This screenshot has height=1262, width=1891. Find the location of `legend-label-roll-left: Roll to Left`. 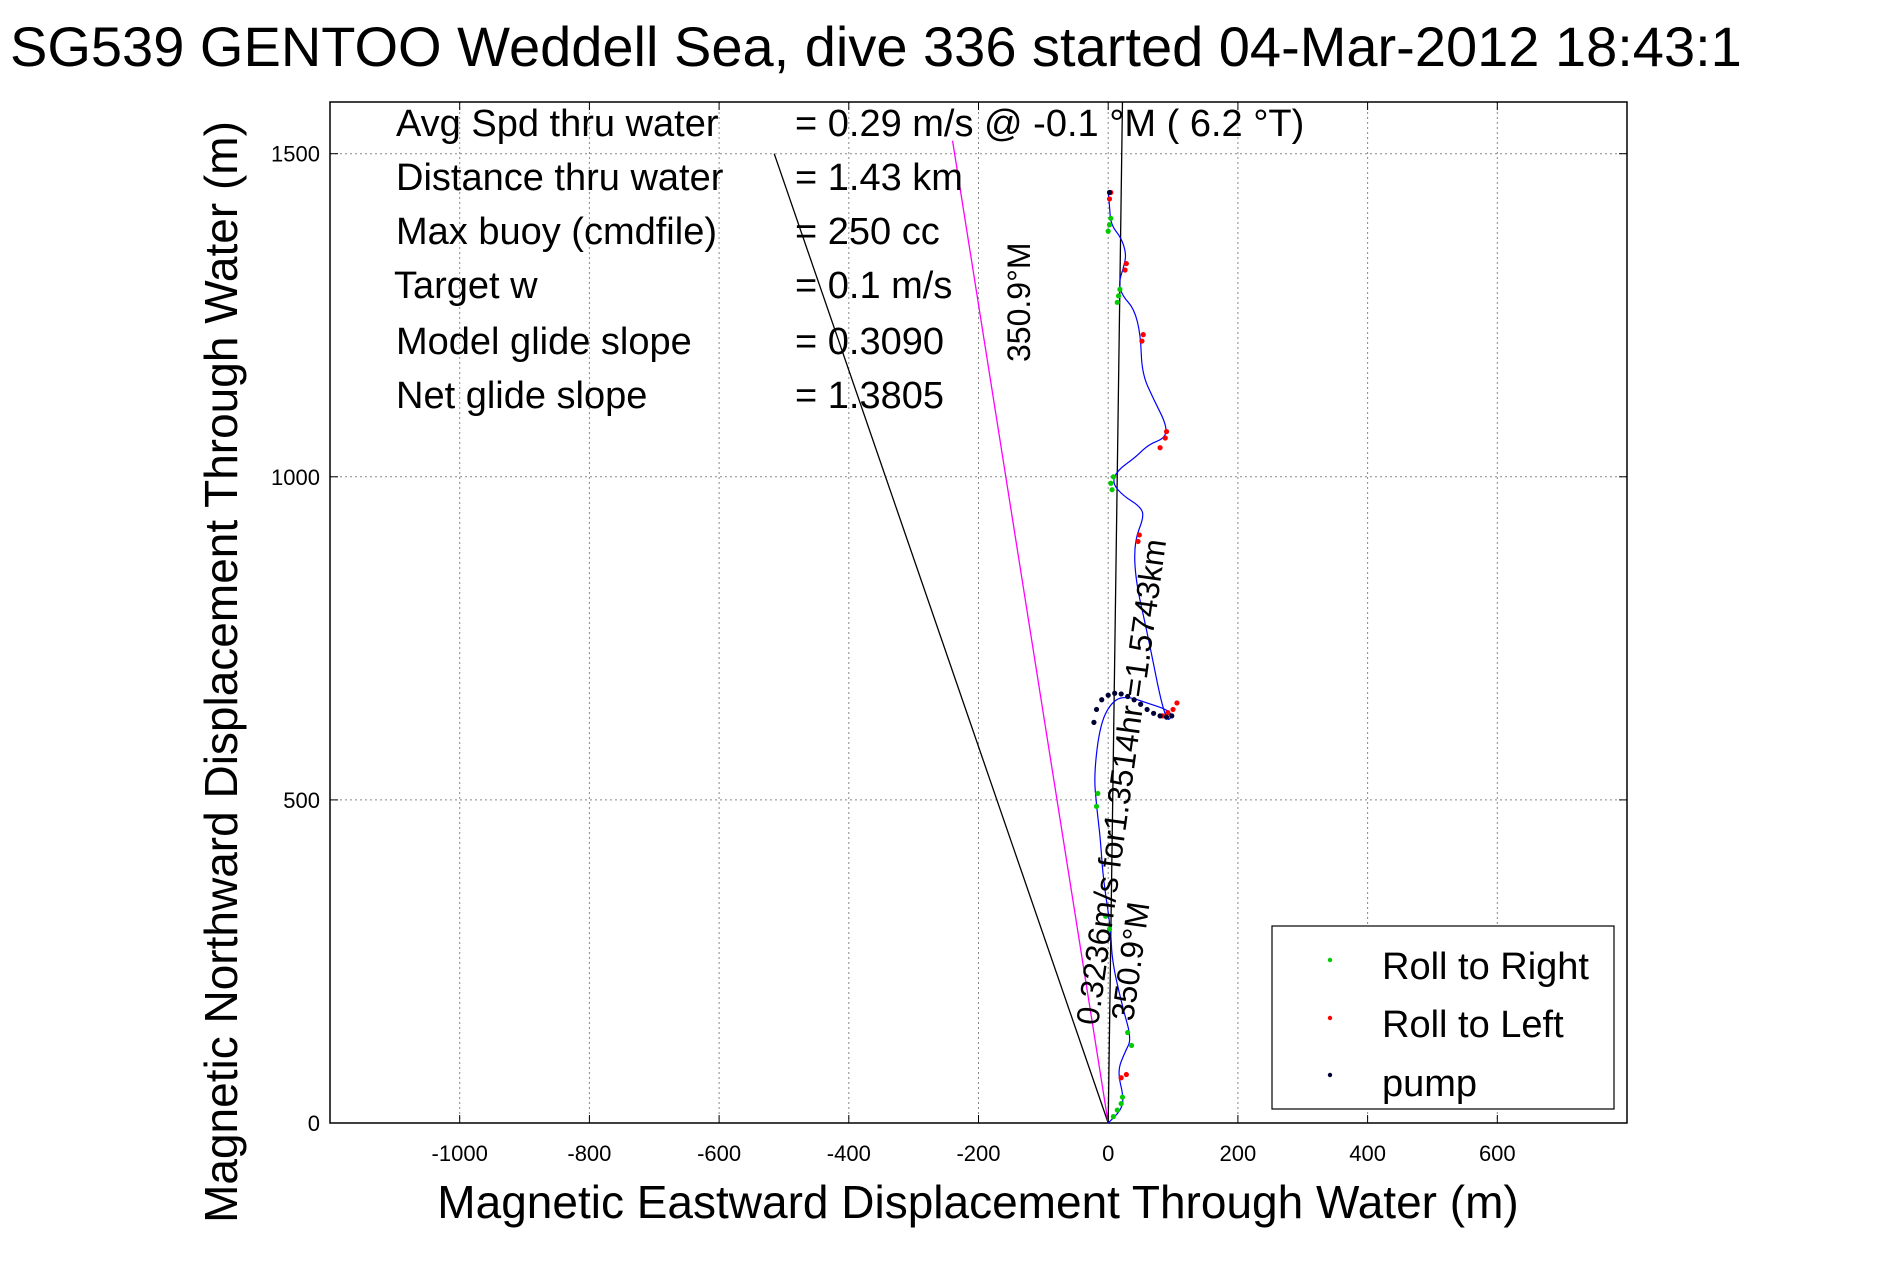

legend-label-roll-left: Roll to Left is located at coordinates (1473, 1025).